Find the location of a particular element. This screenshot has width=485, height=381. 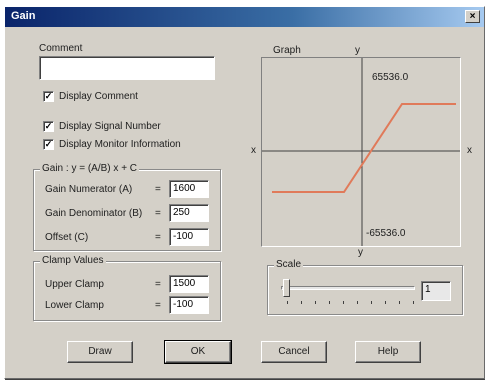

display-monitor-information-label: Display Monitor Information is located at coordinates (120, 144).